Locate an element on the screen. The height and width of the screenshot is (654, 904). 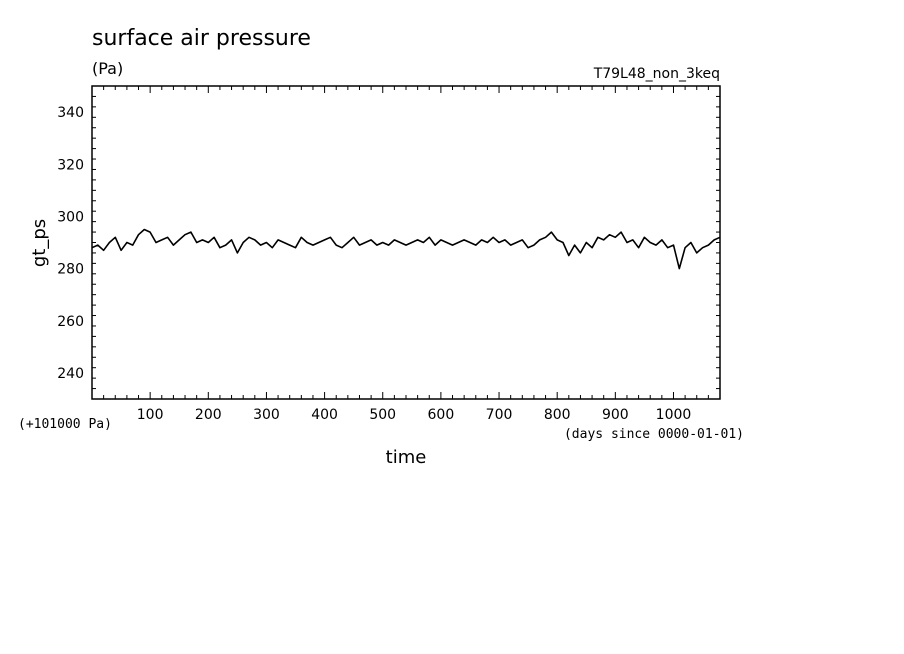
x-tick-label: 700 is located at coordinates (499, 415).